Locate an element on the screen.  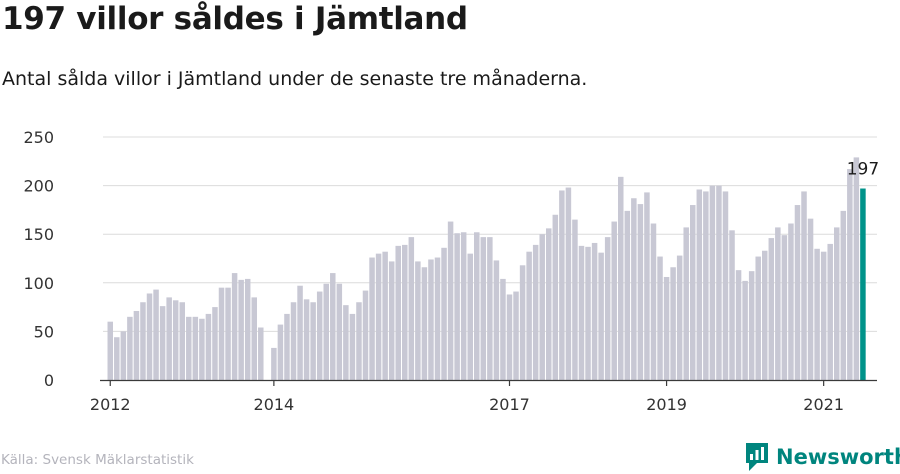
y-tick-label: 0 is located at coordinates (49, 380).